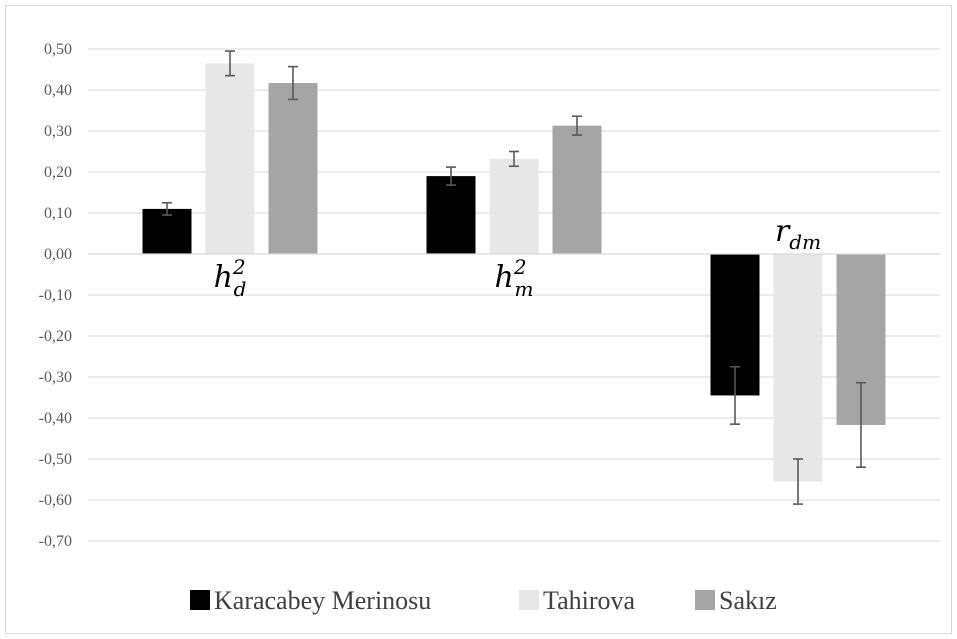  What do you see at coordinates (230, 278) in the screenshot?
I see `category-label: h2 d` at bounding box center [230, 278].